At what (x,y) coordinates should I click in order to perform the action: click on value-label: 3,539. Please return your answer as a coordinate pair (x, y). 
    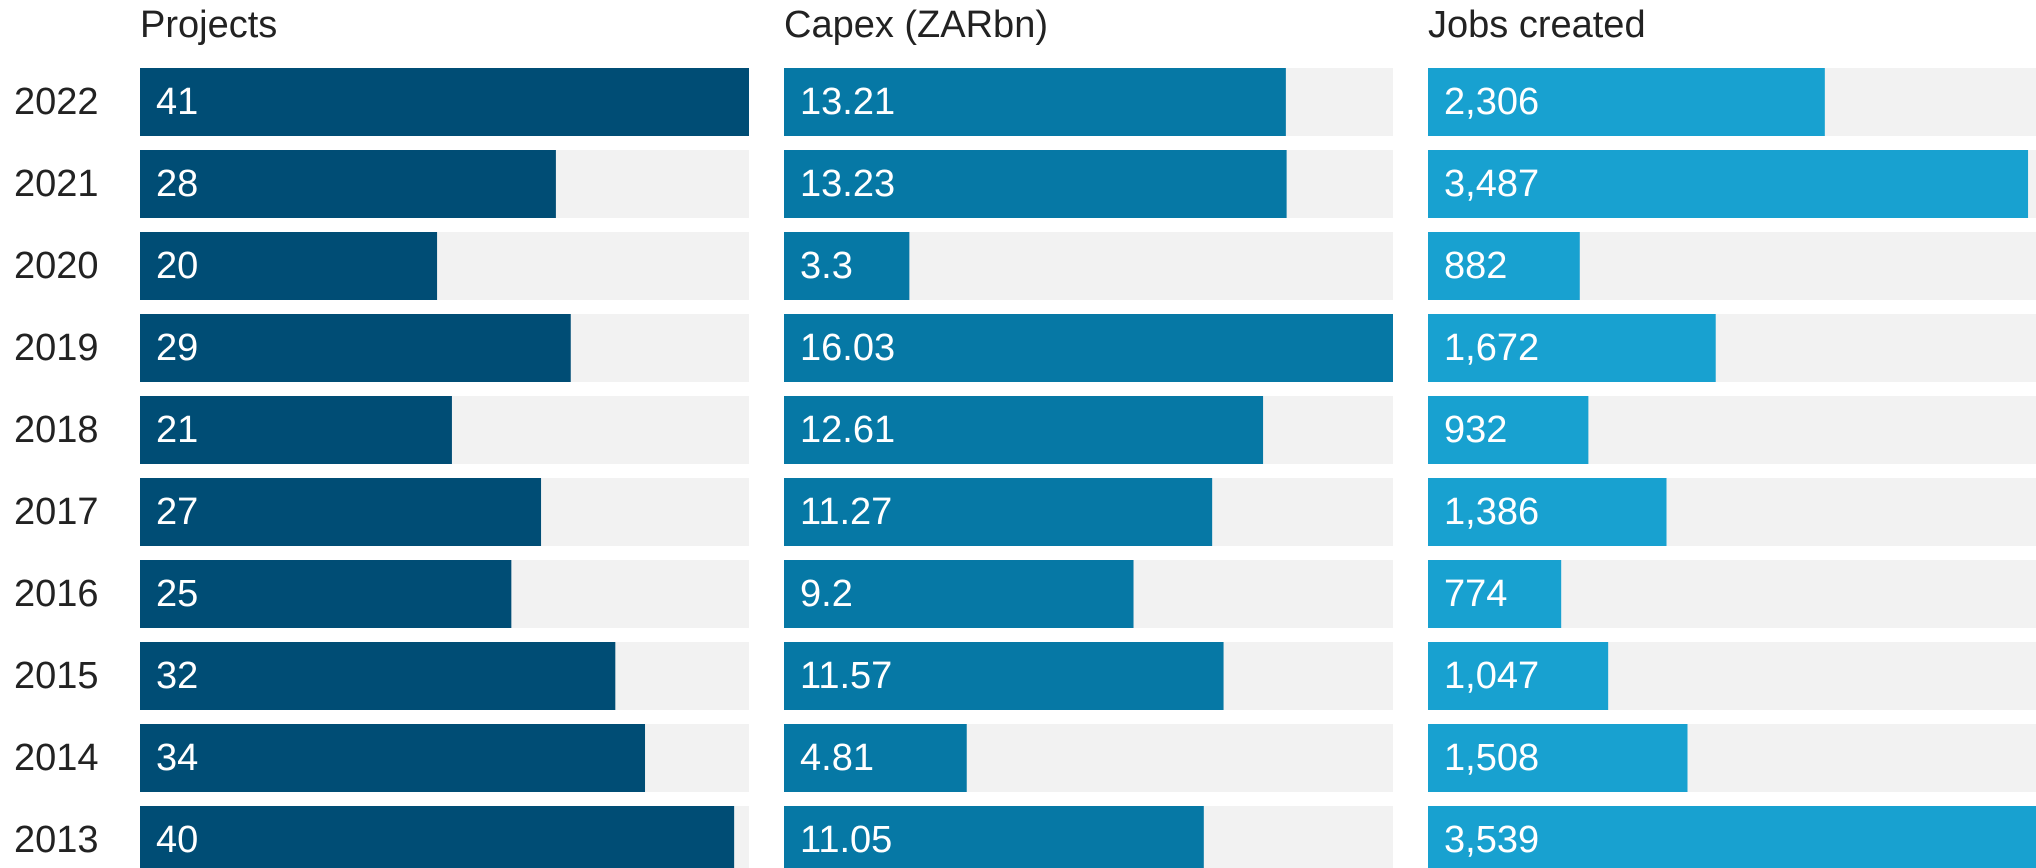
    Looking at the image, I should click on (1491, 840).